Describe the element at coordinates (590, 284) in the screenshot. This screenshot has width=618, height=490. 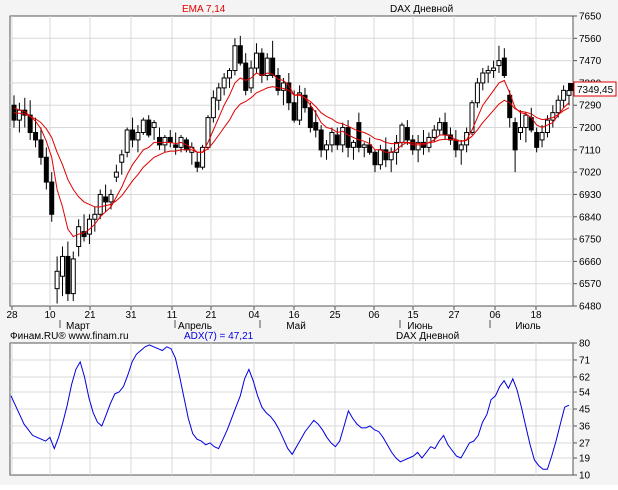
I see `price-y-tick-label: 6570` at that location.